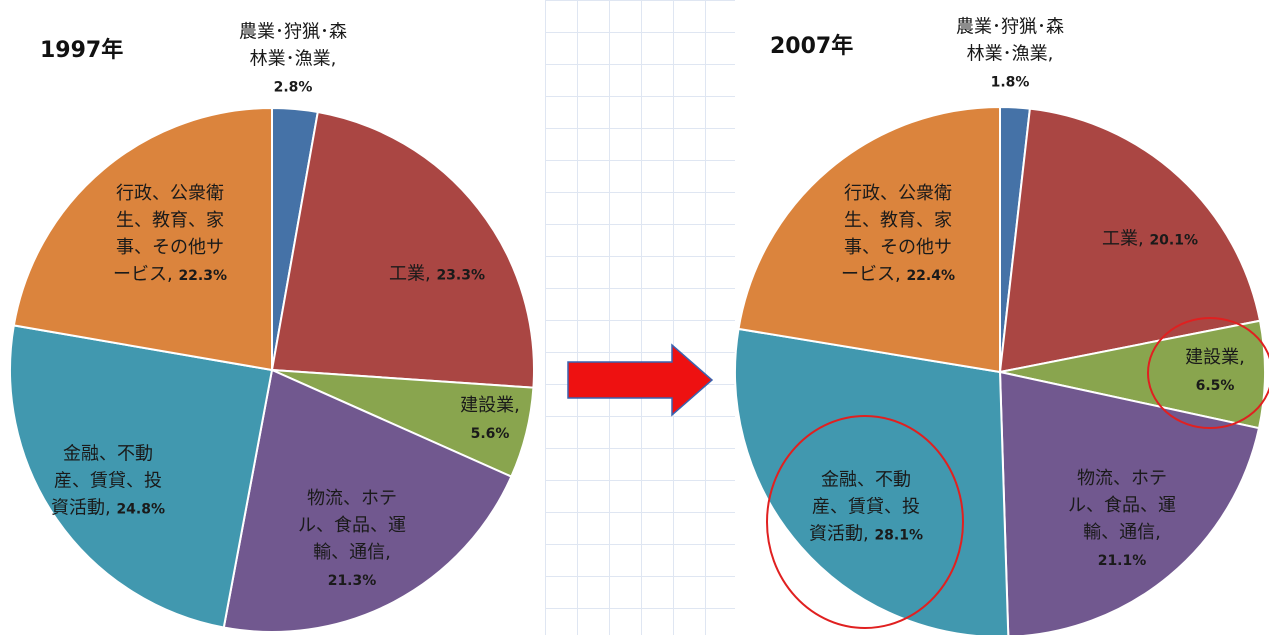 The height and width of the screenshot is (635, 1269). I want to click on value-label: 6.5%, so click(1215, 386).